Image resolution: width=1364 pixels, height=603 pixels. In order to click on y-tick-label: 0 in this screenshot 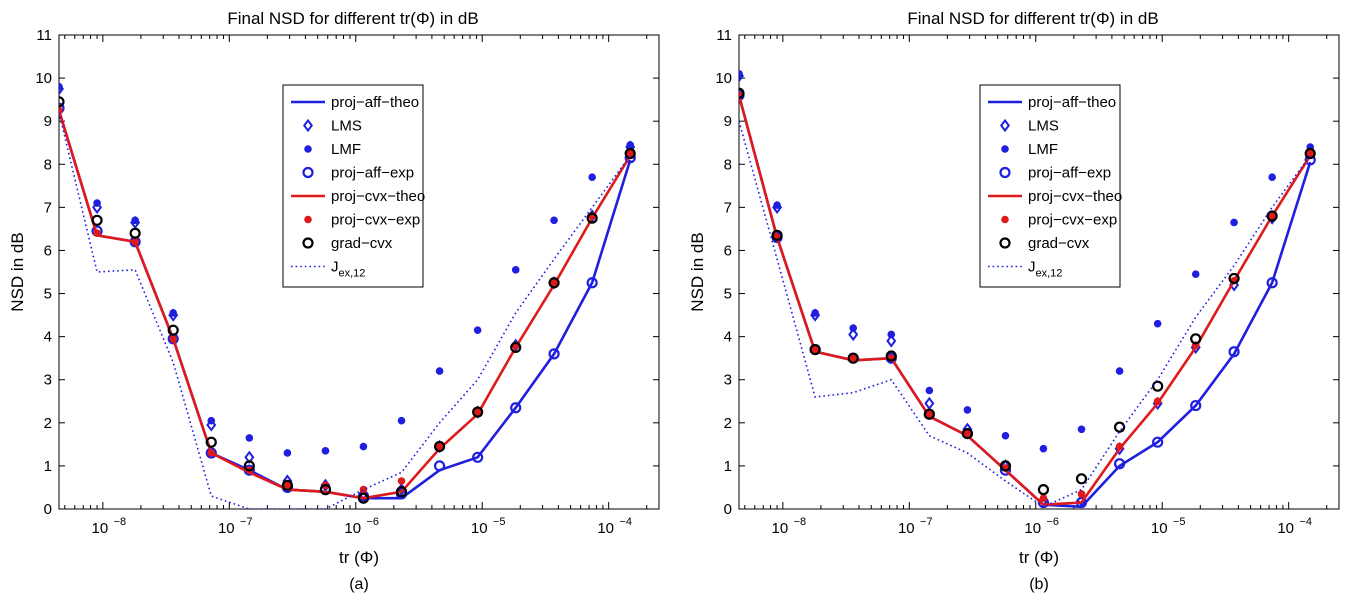, I will do `click(48, 509)`.